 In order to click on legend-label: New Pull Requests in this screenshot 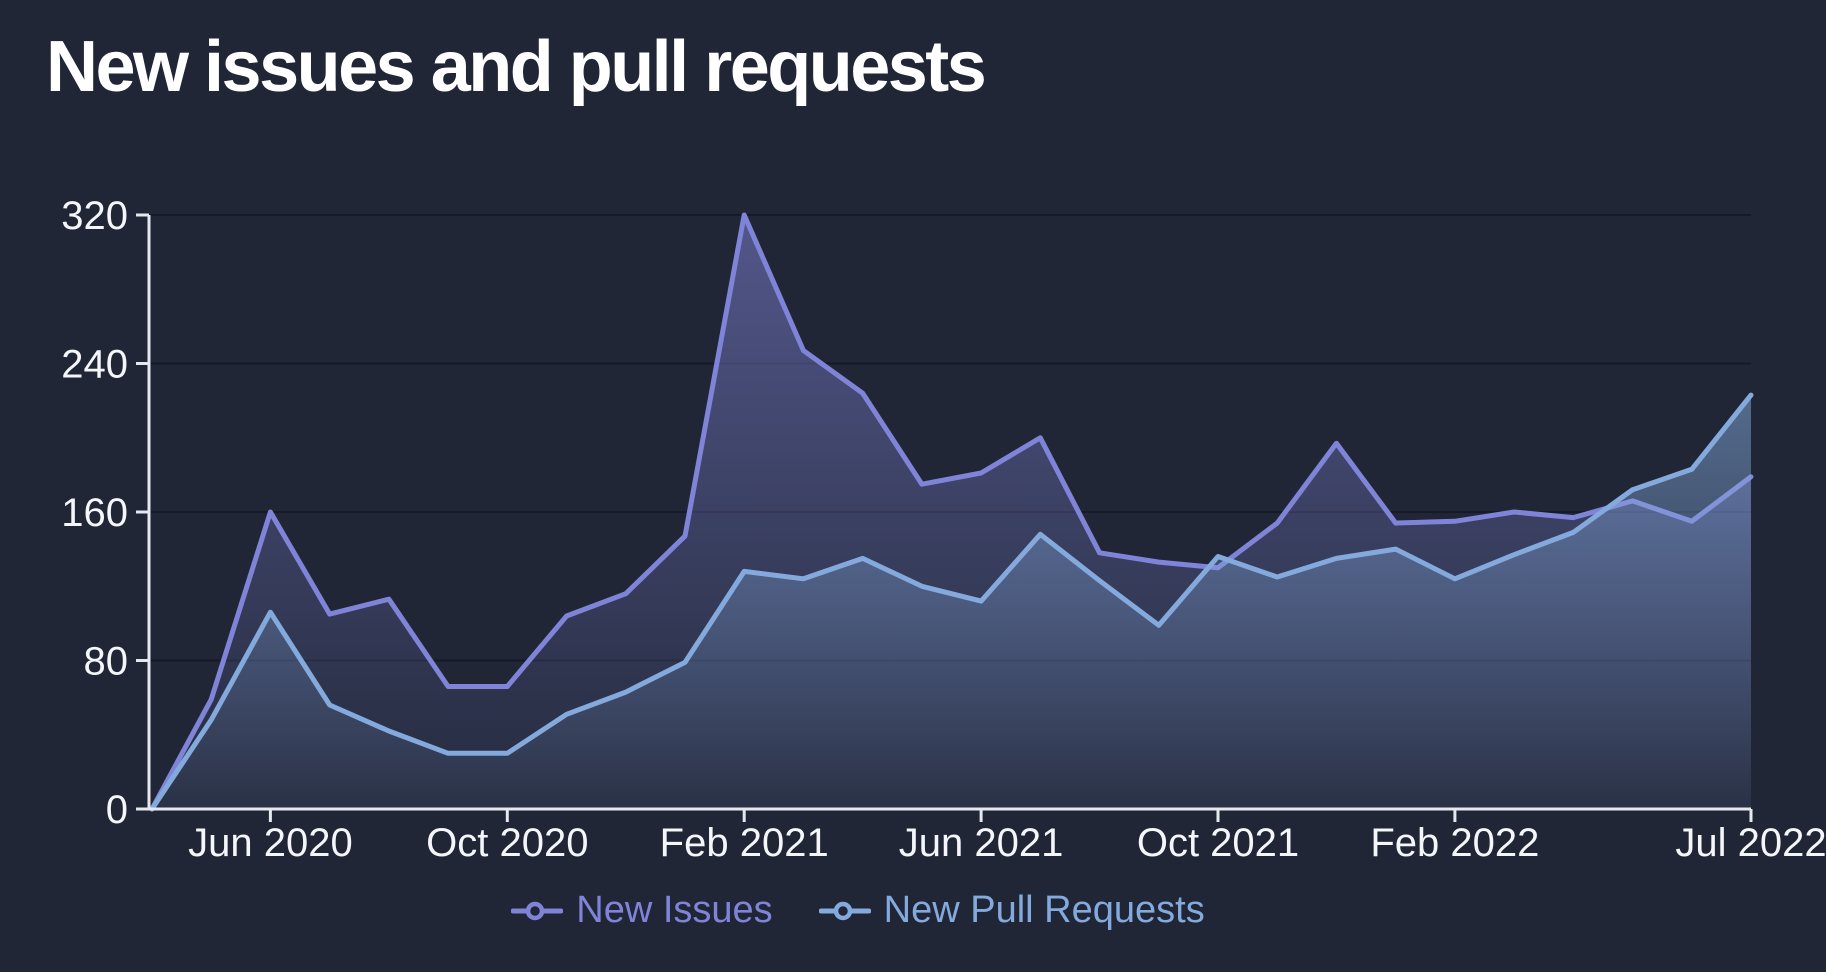, I will do `click(1044, 910)`.